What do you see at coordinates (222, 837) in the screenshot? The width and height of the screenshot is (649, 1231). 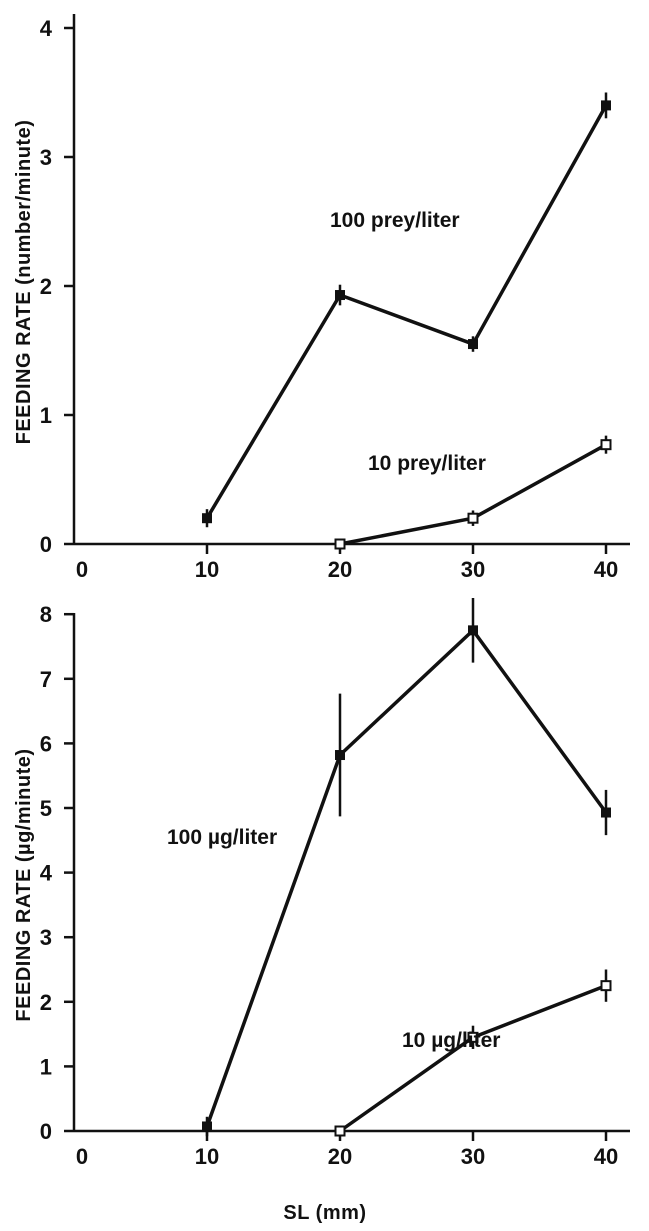 I see `series-label-100-ug: 100 µg/liter` at bounding box center [222, 837].